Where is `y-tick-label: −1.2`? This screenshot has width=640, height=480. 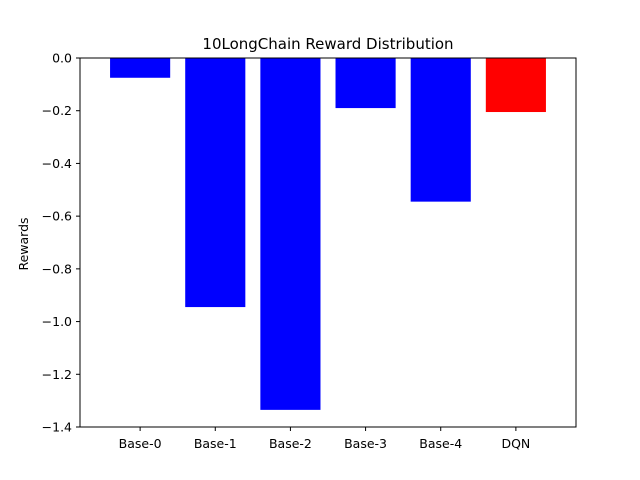 y-tick-label: −1.2 is located at coordinates (57, 374).